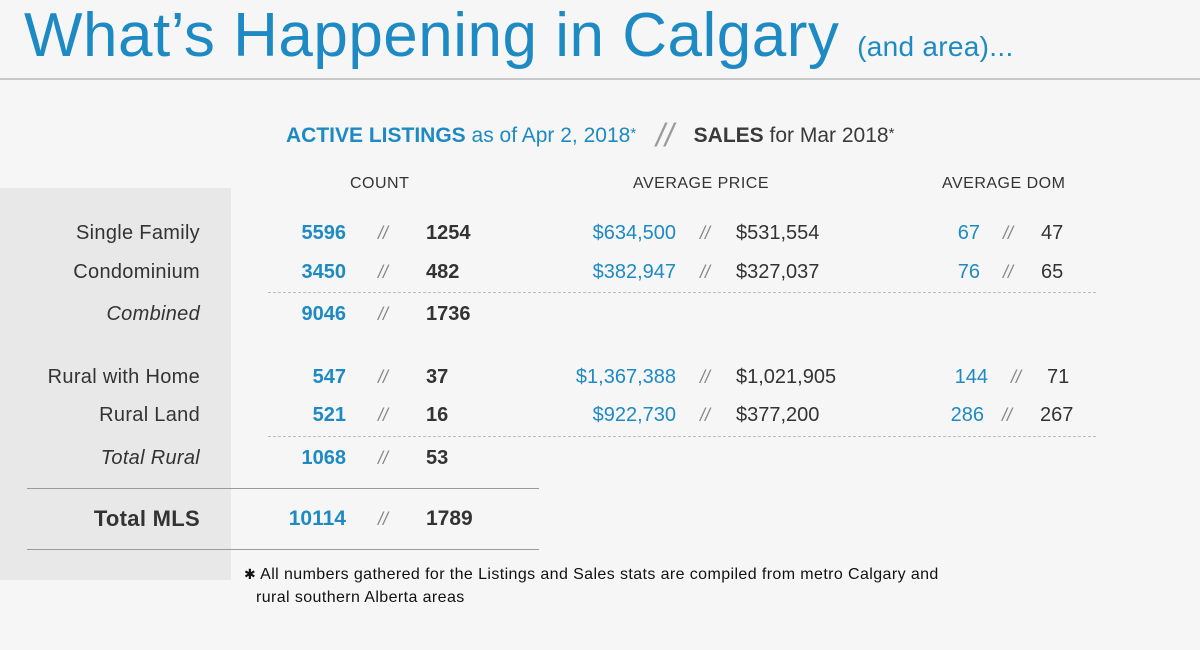 The image size is (1200, 650). Describe the element at coordinates (968, 233) in the screenshot. I see `active-dom: 67` at that location.